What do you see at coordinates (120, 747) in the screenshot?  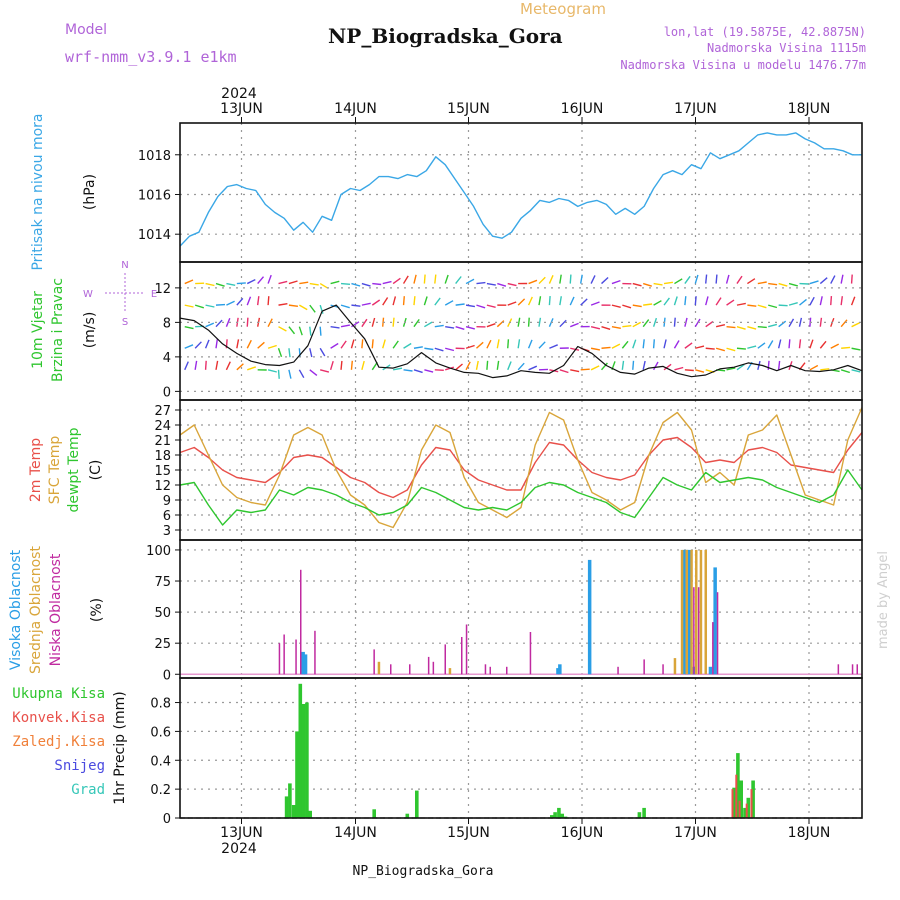 I see `precip-axis-title: 1hr Precip (mm)` at bounding box center [120, 747].